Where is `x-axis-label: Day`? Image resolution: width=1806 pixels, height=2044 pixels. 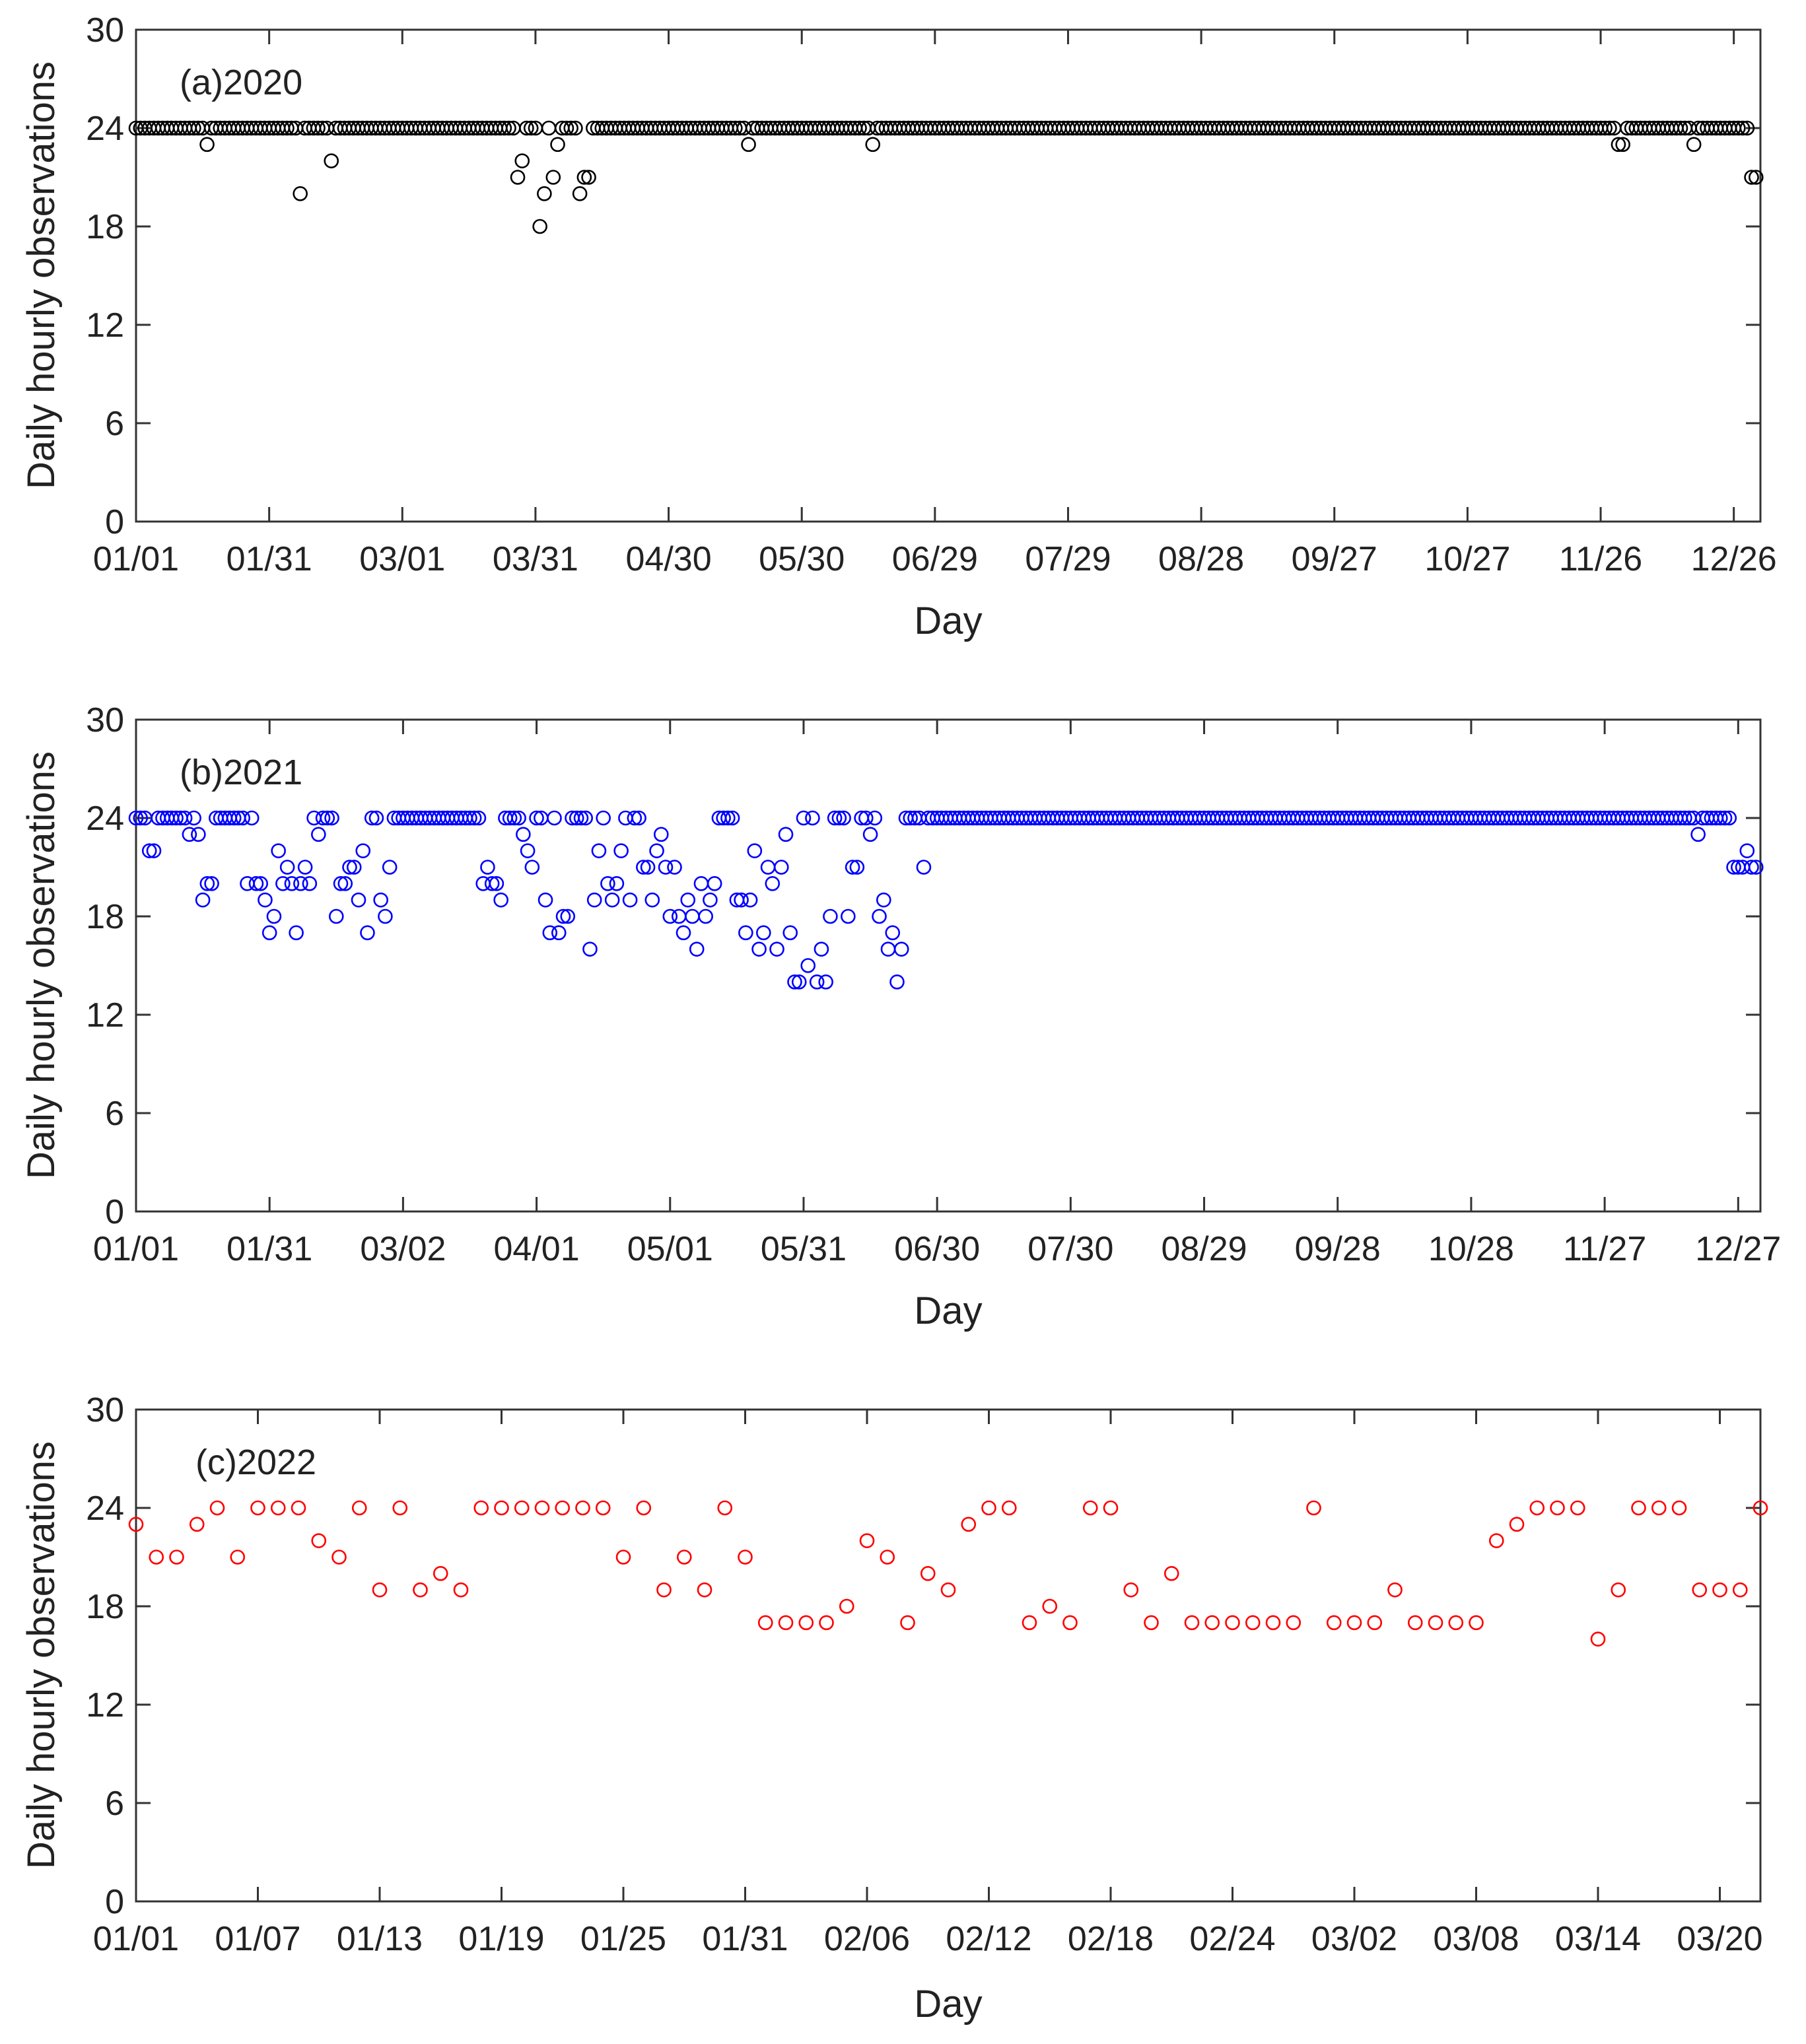
x-axis-label: Day is located at coordinates (948, 2005).